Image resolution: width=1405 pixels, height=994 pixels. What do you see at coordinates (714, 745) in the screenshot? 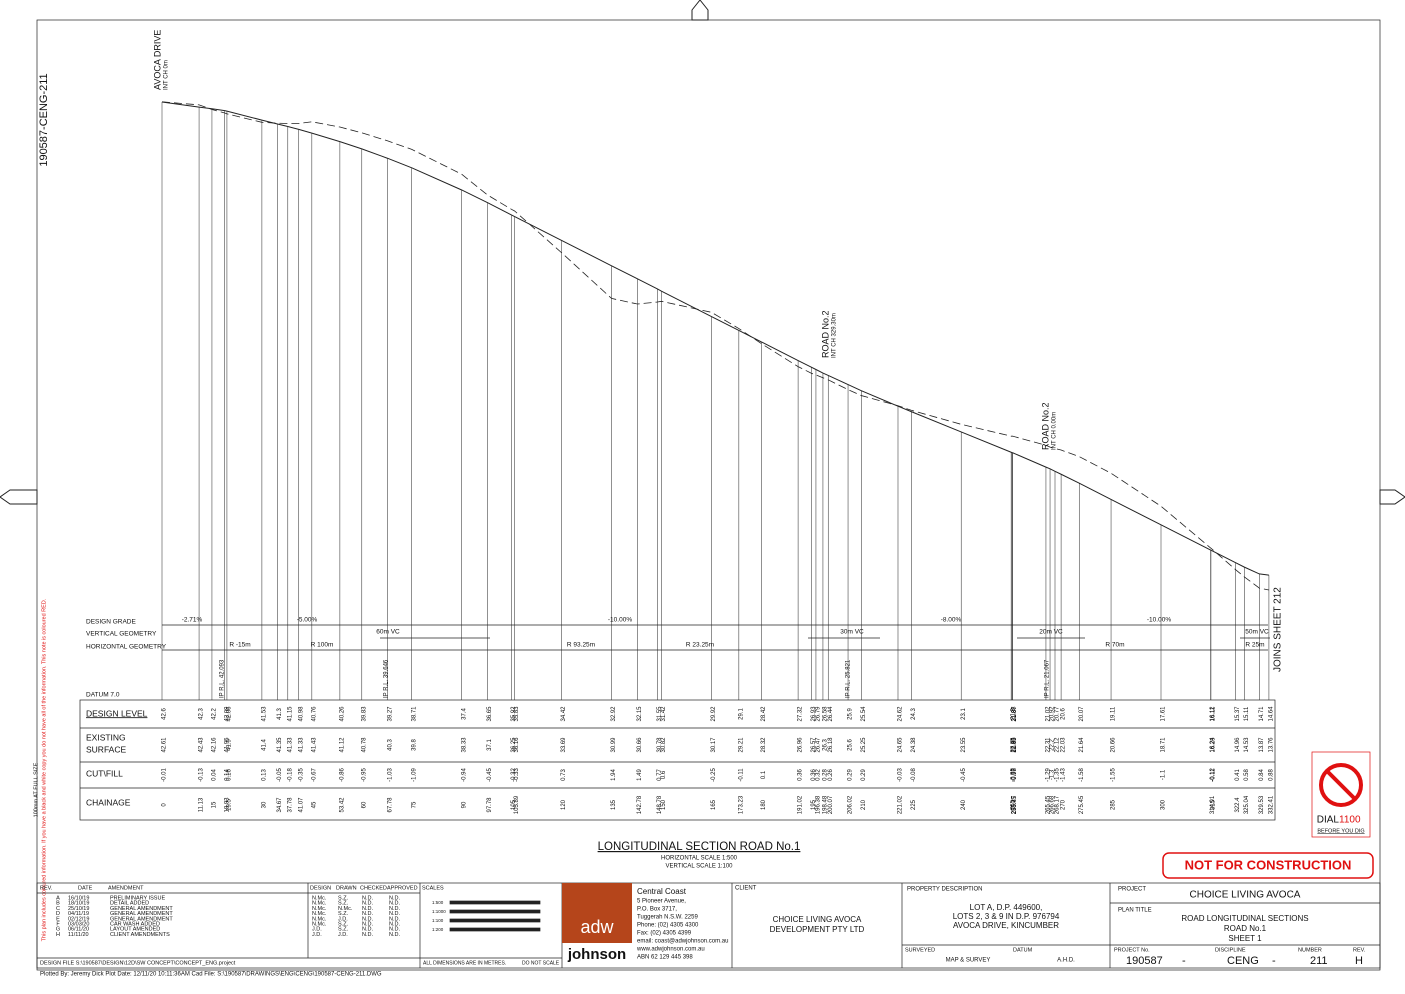
I see `existing-level-value: 30.17` at bounding box center [714, 745].